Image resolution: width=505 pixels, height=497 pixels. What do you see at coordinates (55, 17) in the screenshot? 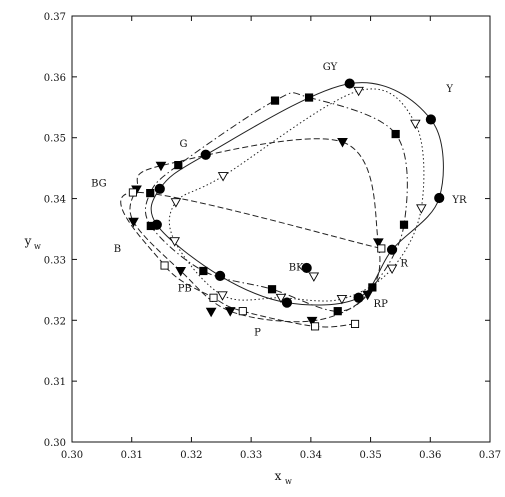
I see `y-tick-label: 0.37` at bounding box center [55, 17].